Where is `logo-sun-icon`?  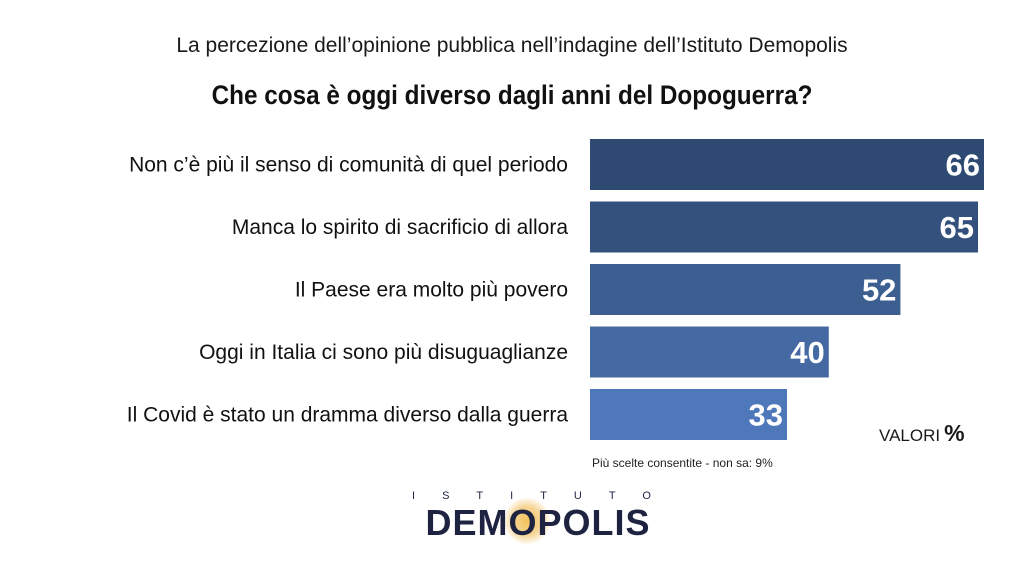 logo-sun-icon is located at coordinates (527, 521).